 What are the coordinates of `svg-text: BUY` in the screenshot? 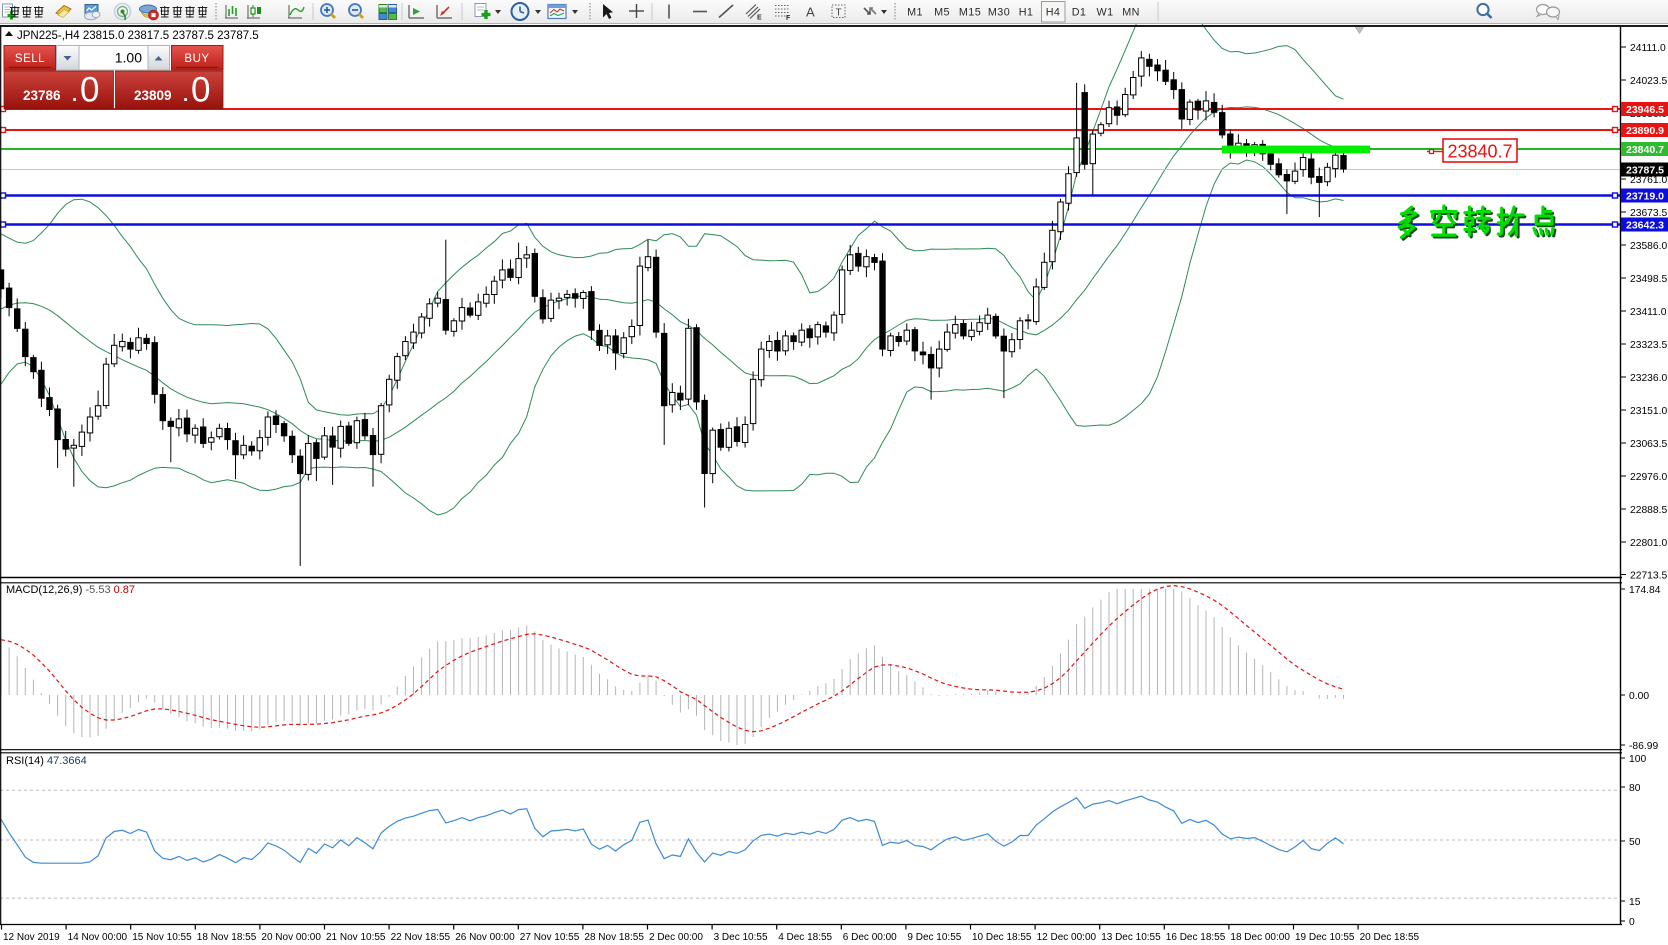 It's located at (196, 59).